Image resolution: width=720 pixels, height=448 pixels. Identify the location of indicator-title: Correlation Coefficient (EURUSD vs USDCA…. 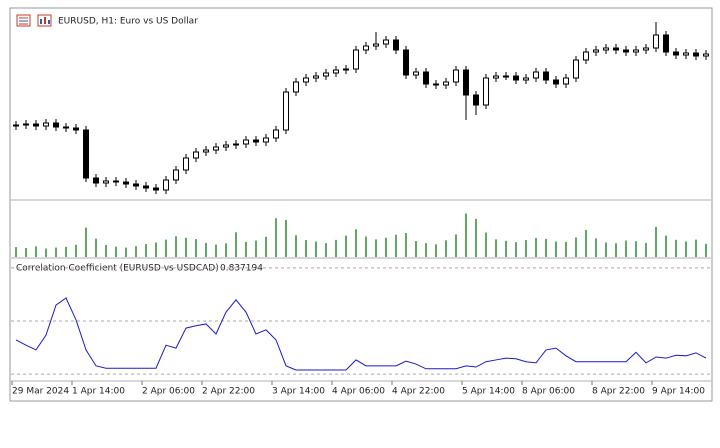
(117, 269).